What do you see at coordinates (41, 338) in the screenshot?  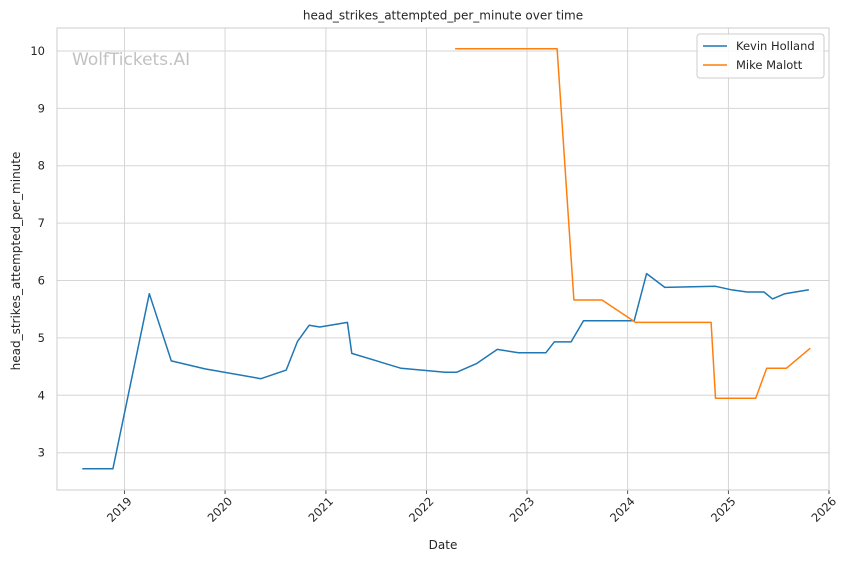 I see `y-tick-label: 5` at bounding box center [41, 338].